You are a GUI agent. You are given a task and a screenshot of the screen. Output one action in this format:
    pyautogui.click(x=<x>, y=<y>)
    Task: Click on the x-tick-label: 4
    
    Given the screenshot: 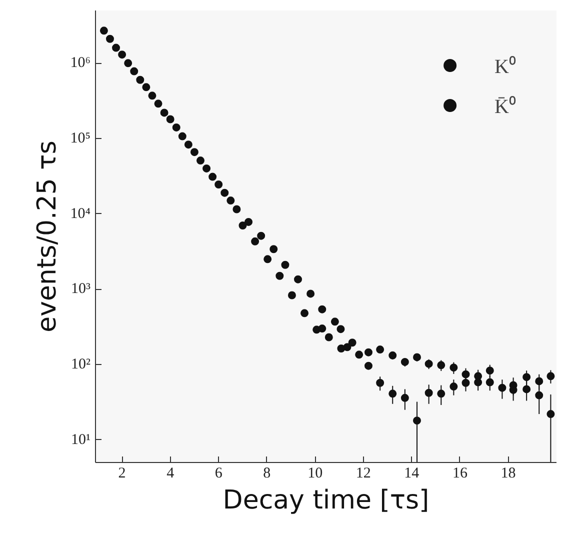 What is the action you would take?
    pyautogui.click(x=170, y=474)
    